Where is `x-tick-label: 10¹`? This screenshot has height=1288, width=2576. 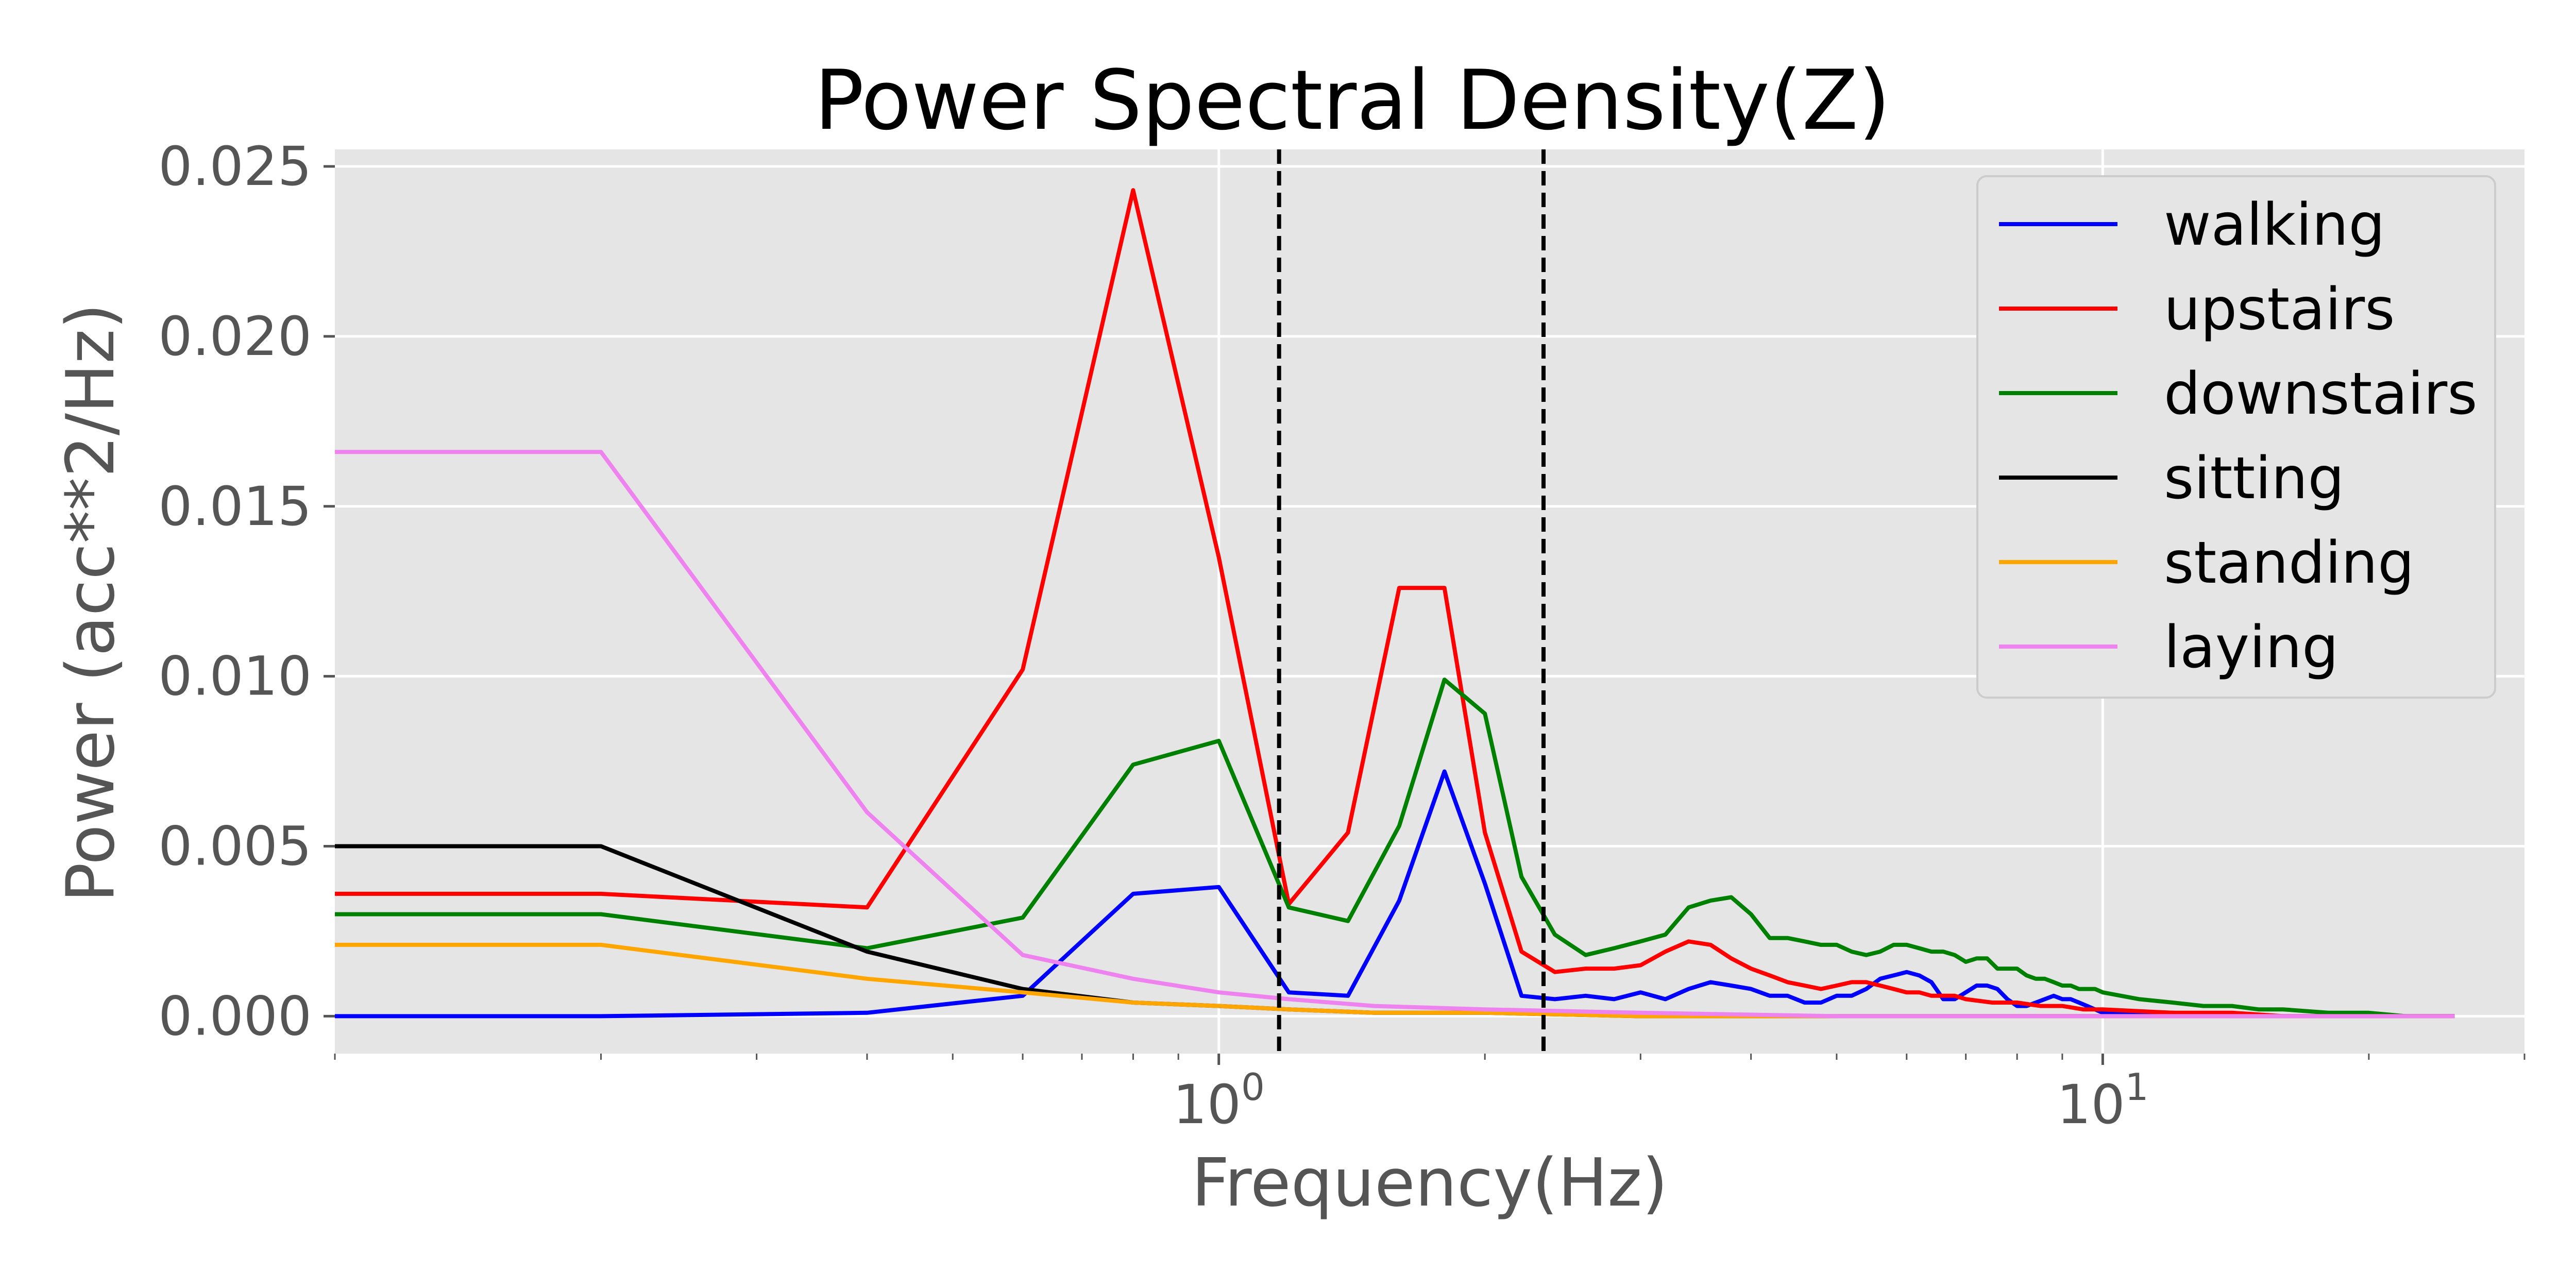
x-tick-label: 10¹ is located at coordinates (2102, 1100).